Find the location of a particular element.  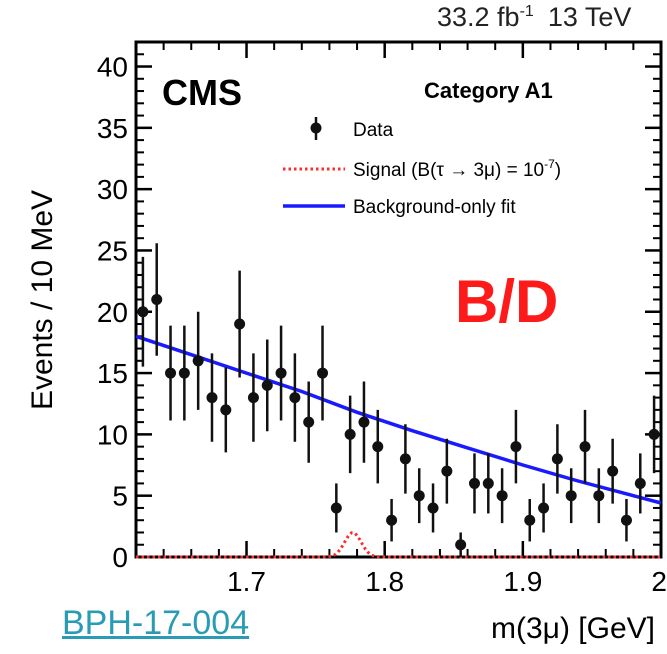

legend-data-marker is located at coordinates (316, 128).